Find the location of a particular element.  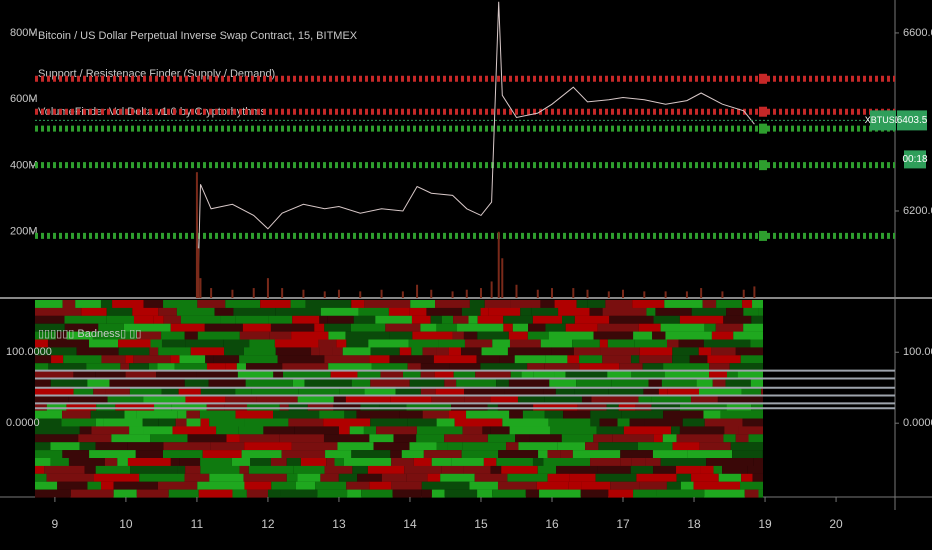

x-tick-label: 20 is located at coordinates (836, 524).